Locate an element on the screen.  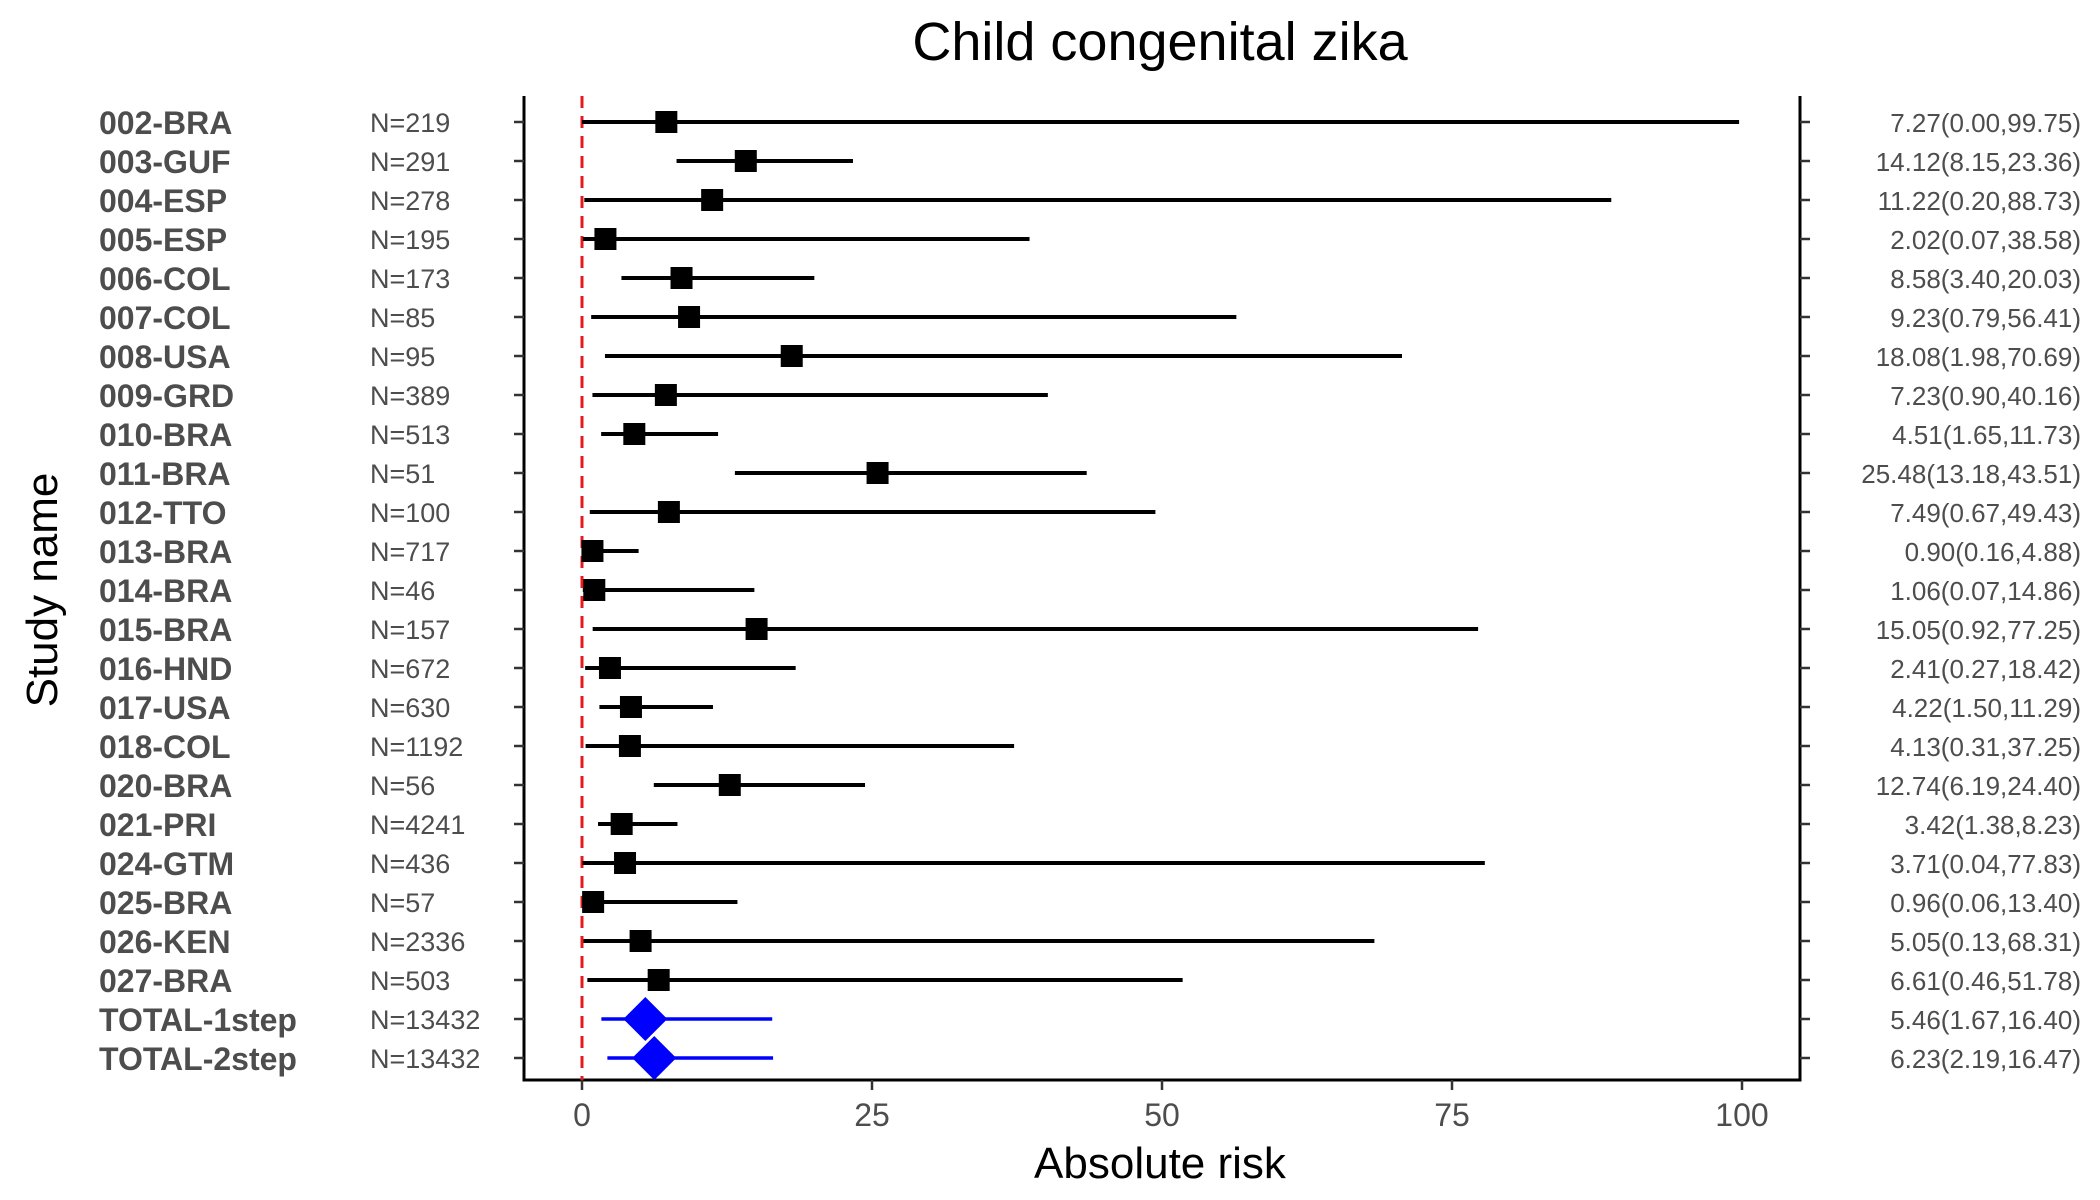
estimate-ci-label: 4.22(1.50,11.29) is located at coordinates (1986, 708).